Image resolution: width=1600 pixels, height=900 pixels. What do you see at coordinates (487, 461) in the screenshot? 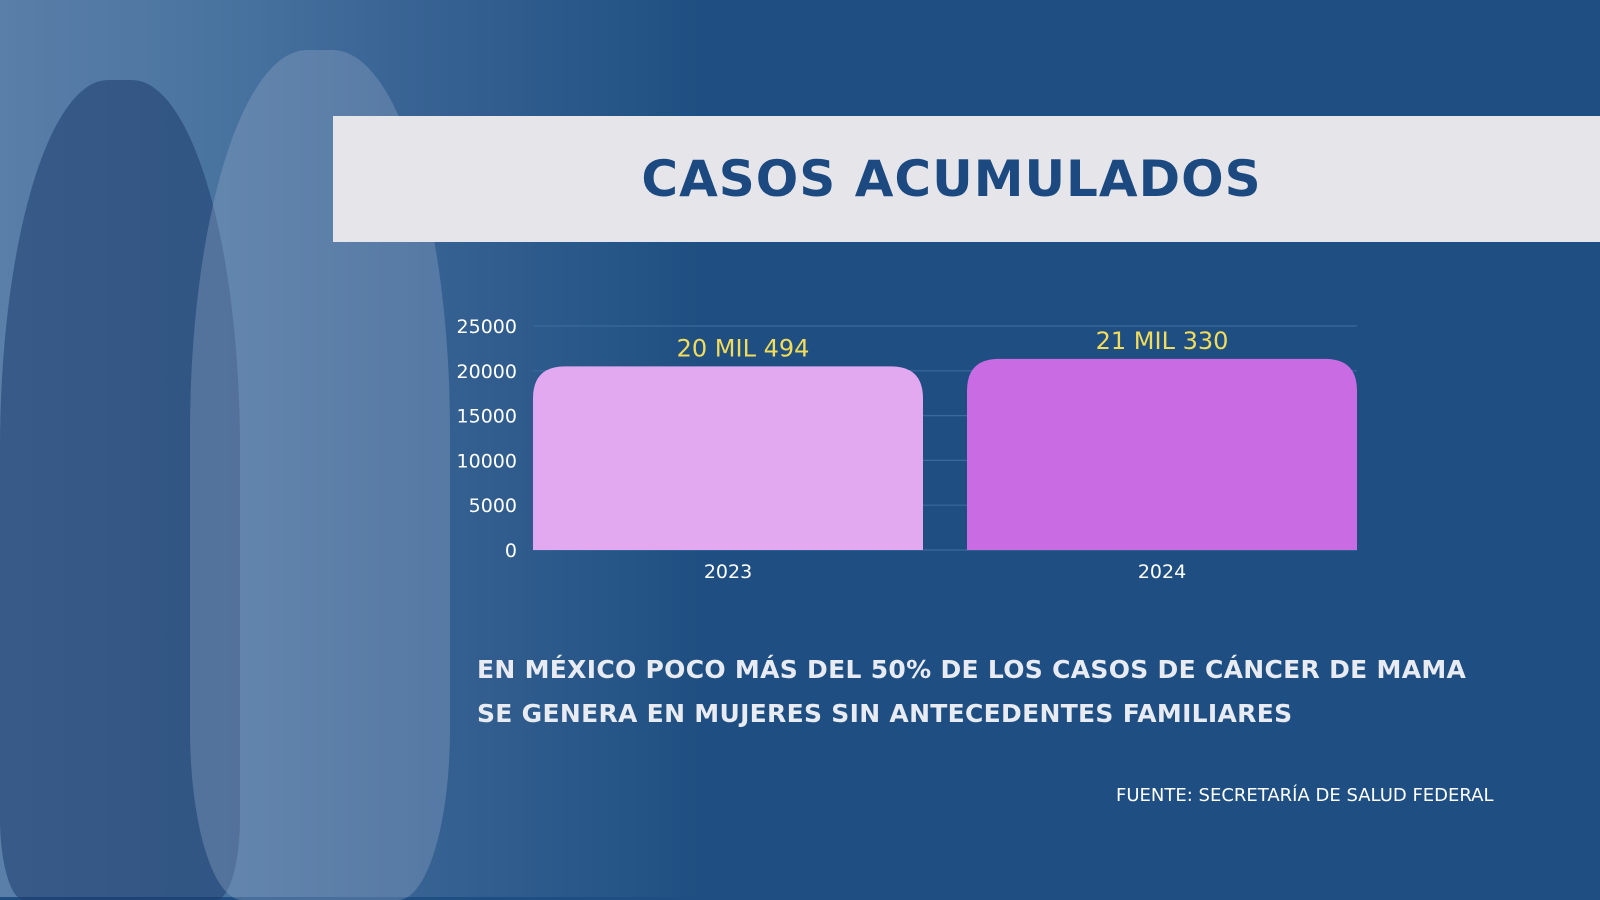
I see `y-tick-label: 10000` at bounding box center [487, 461].